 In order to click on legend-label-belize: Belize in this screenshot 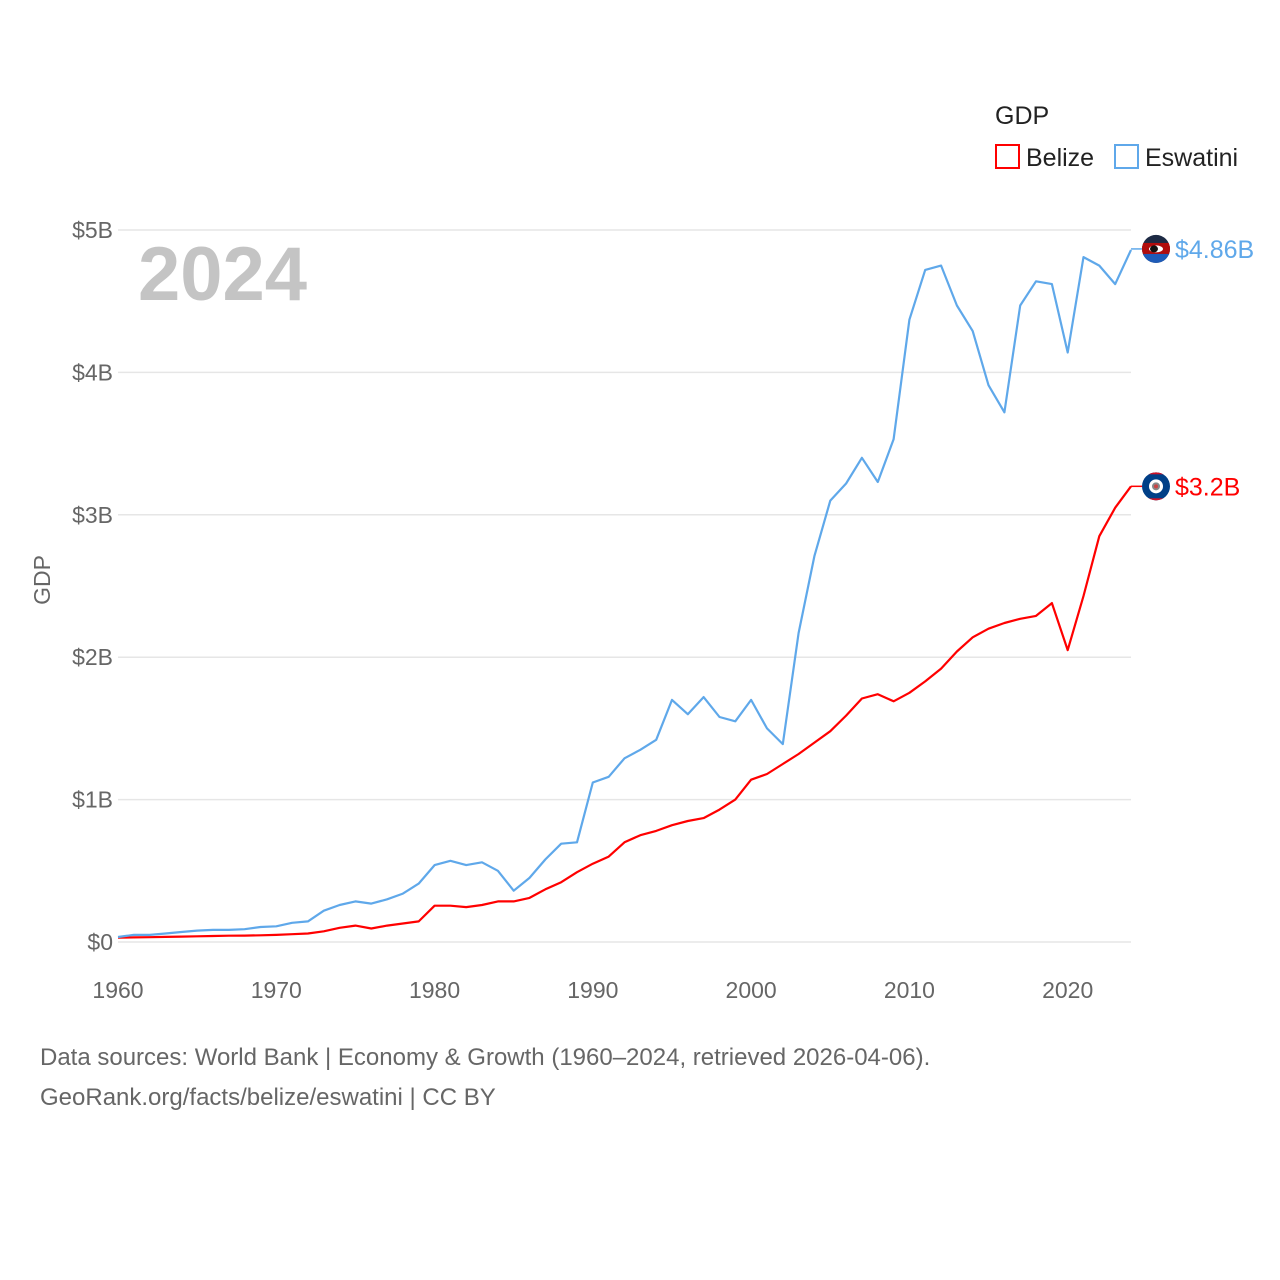, I will do `click(1060, 158)`.